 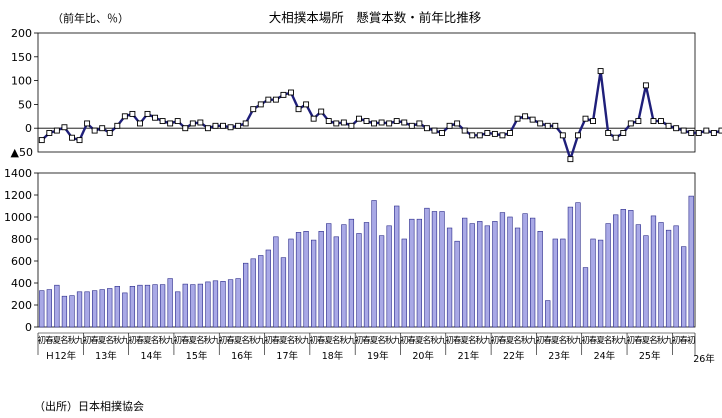 What do you see at coordinates (333, 356) in the screenshot?
I see `x-tick-label-year: 18年` at bounding box center [333, 356].